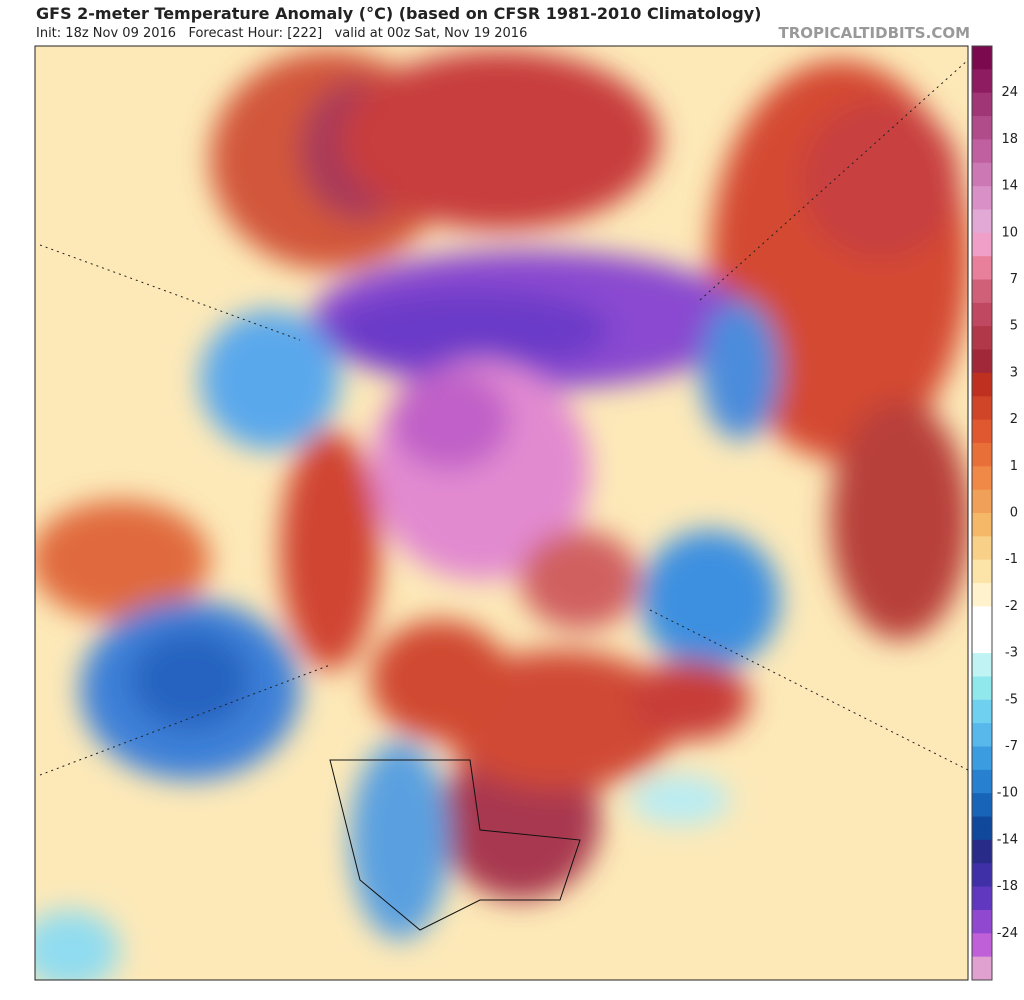  I want to click on colorbar-label: -1, so click(1011, 559).